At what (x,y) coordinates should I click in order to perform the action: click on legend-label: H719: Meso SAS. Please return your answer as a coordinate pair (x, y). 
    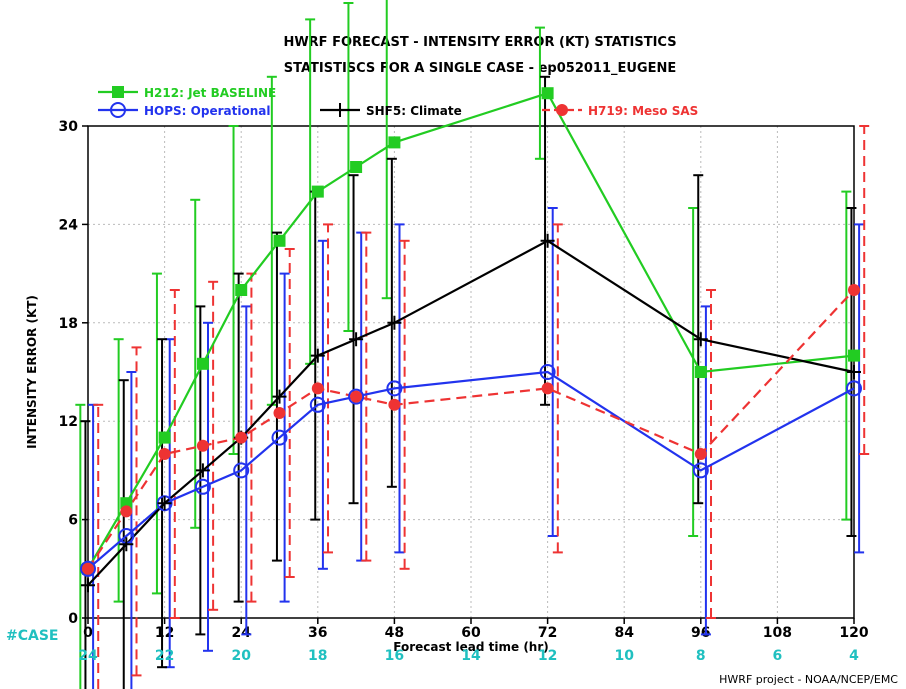
    Looking at the image, I should click on (643, 111).